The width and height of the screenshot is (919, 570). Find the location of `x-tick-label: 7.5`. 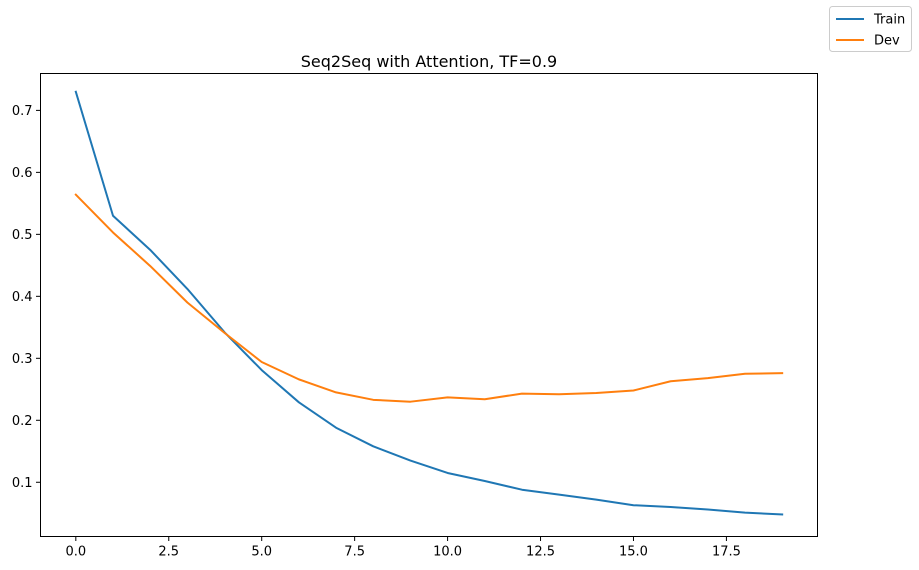

x-tick-label: 7.5 is located at coordinates (354, 552).